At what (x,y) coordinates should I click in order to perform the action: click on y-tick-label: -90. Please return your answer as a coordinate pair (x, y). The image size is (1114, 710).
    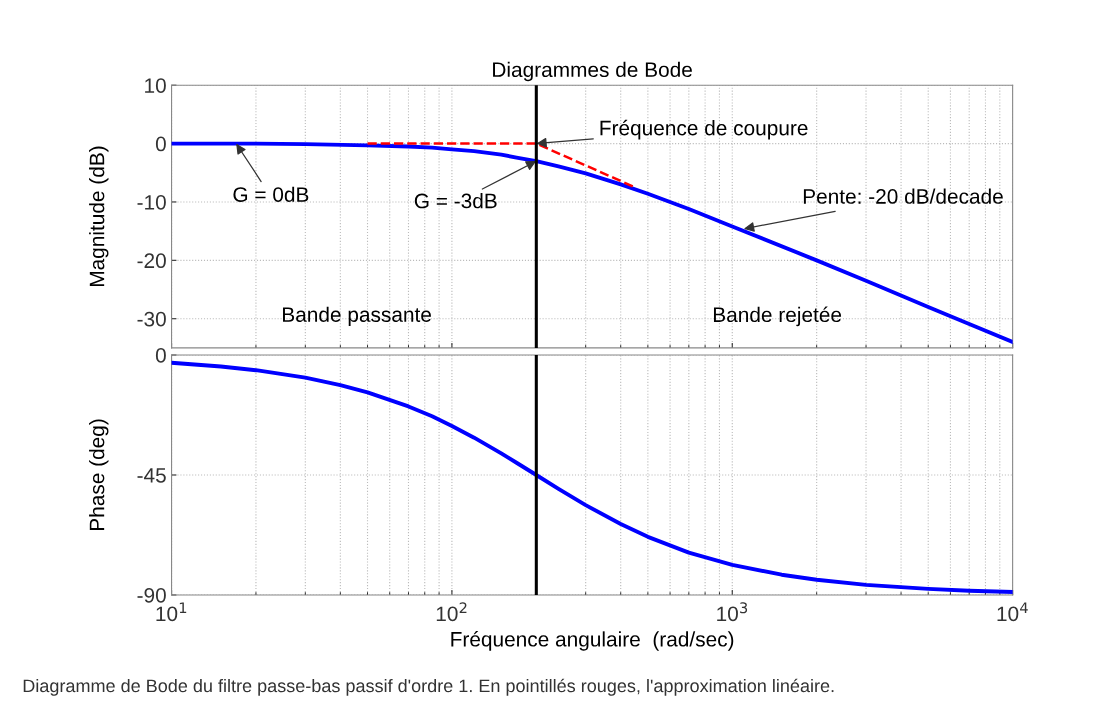
    Looking at the image, I should click on (151, 595).